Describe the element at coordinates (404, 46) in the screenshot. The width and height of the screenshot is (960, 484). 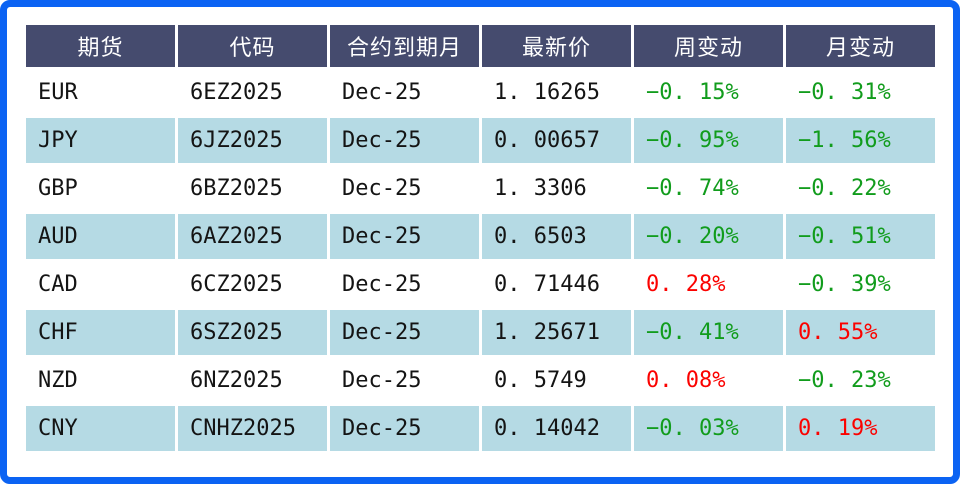
I see `column-header-expiry-month: 合约到期月` at that location.